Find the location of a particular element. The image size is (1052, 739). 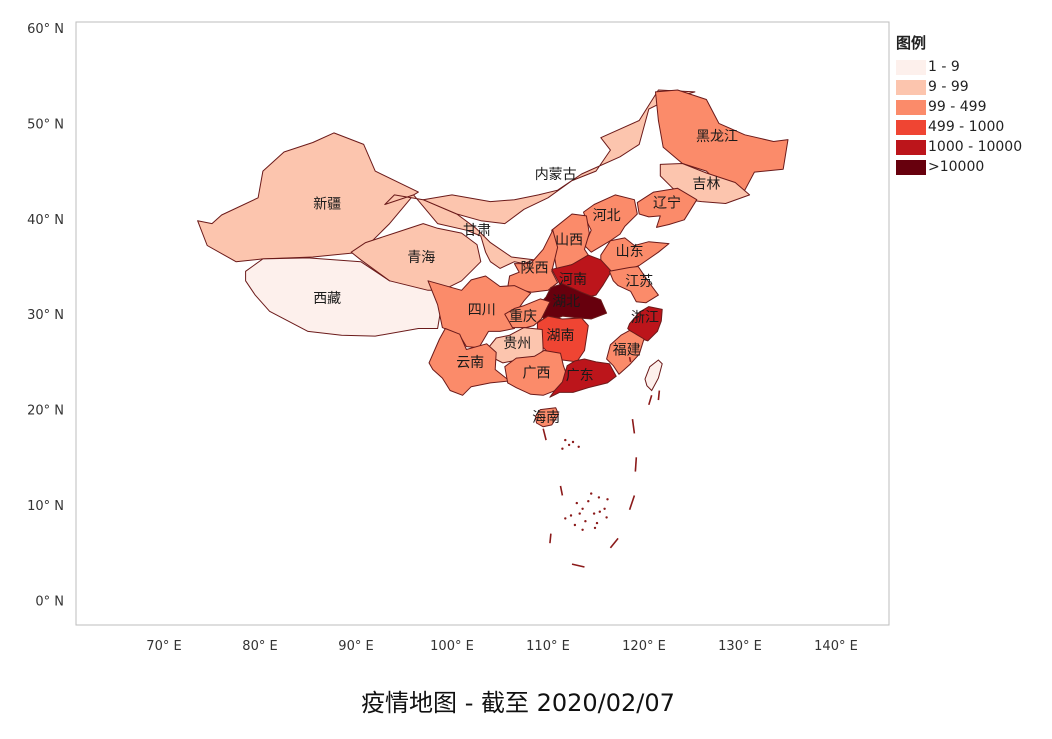

province-label: 辽宁 is located at coordinates (667, 203).